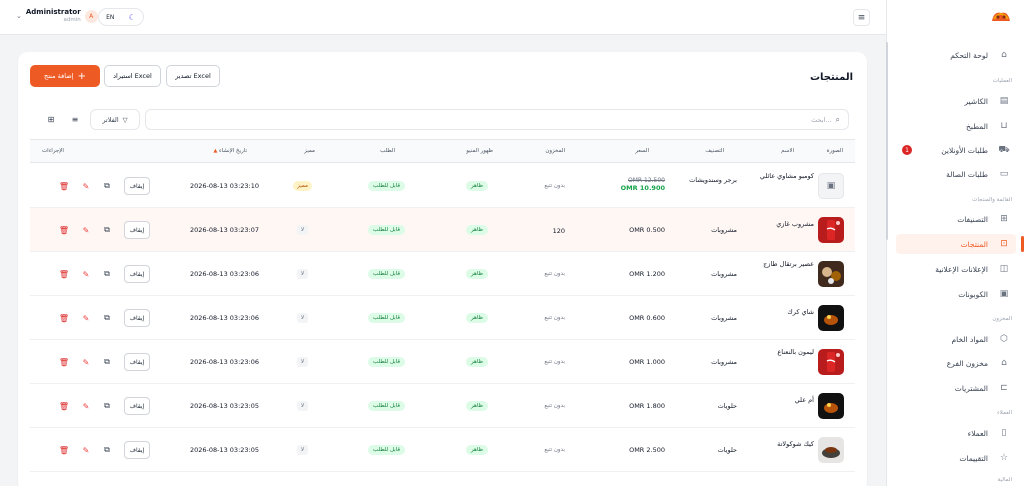  What do you see at coordinates (956, 55) in the screenshot?
I see `sidebar-item-dashboard: ⌂ لوحة التحكم` at bounding box center [956, 55].